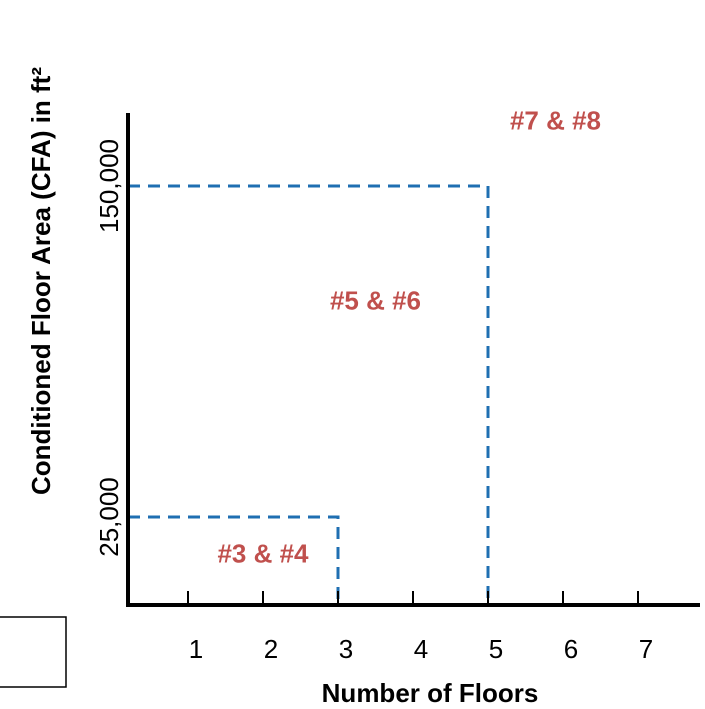 This screenshot has width=705, height=709. What do you see at coordinates (571, 649) in the screenshot?
I see `x-tick-label: 6` at bounding box center [571, 649].